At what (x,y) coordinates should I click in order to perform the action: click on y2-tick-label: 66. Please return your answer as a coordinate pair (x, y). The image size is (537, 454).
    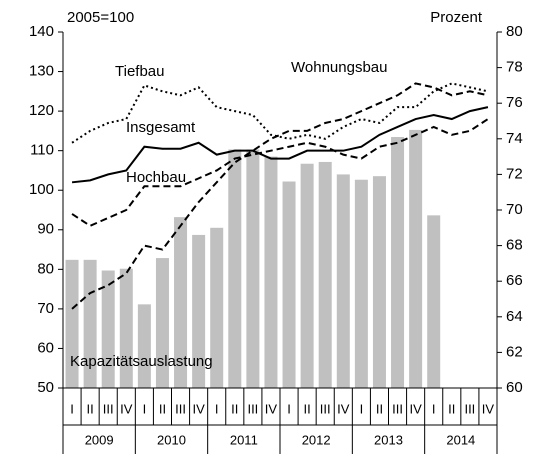
    Looking at the image, I should click on (514, 280).